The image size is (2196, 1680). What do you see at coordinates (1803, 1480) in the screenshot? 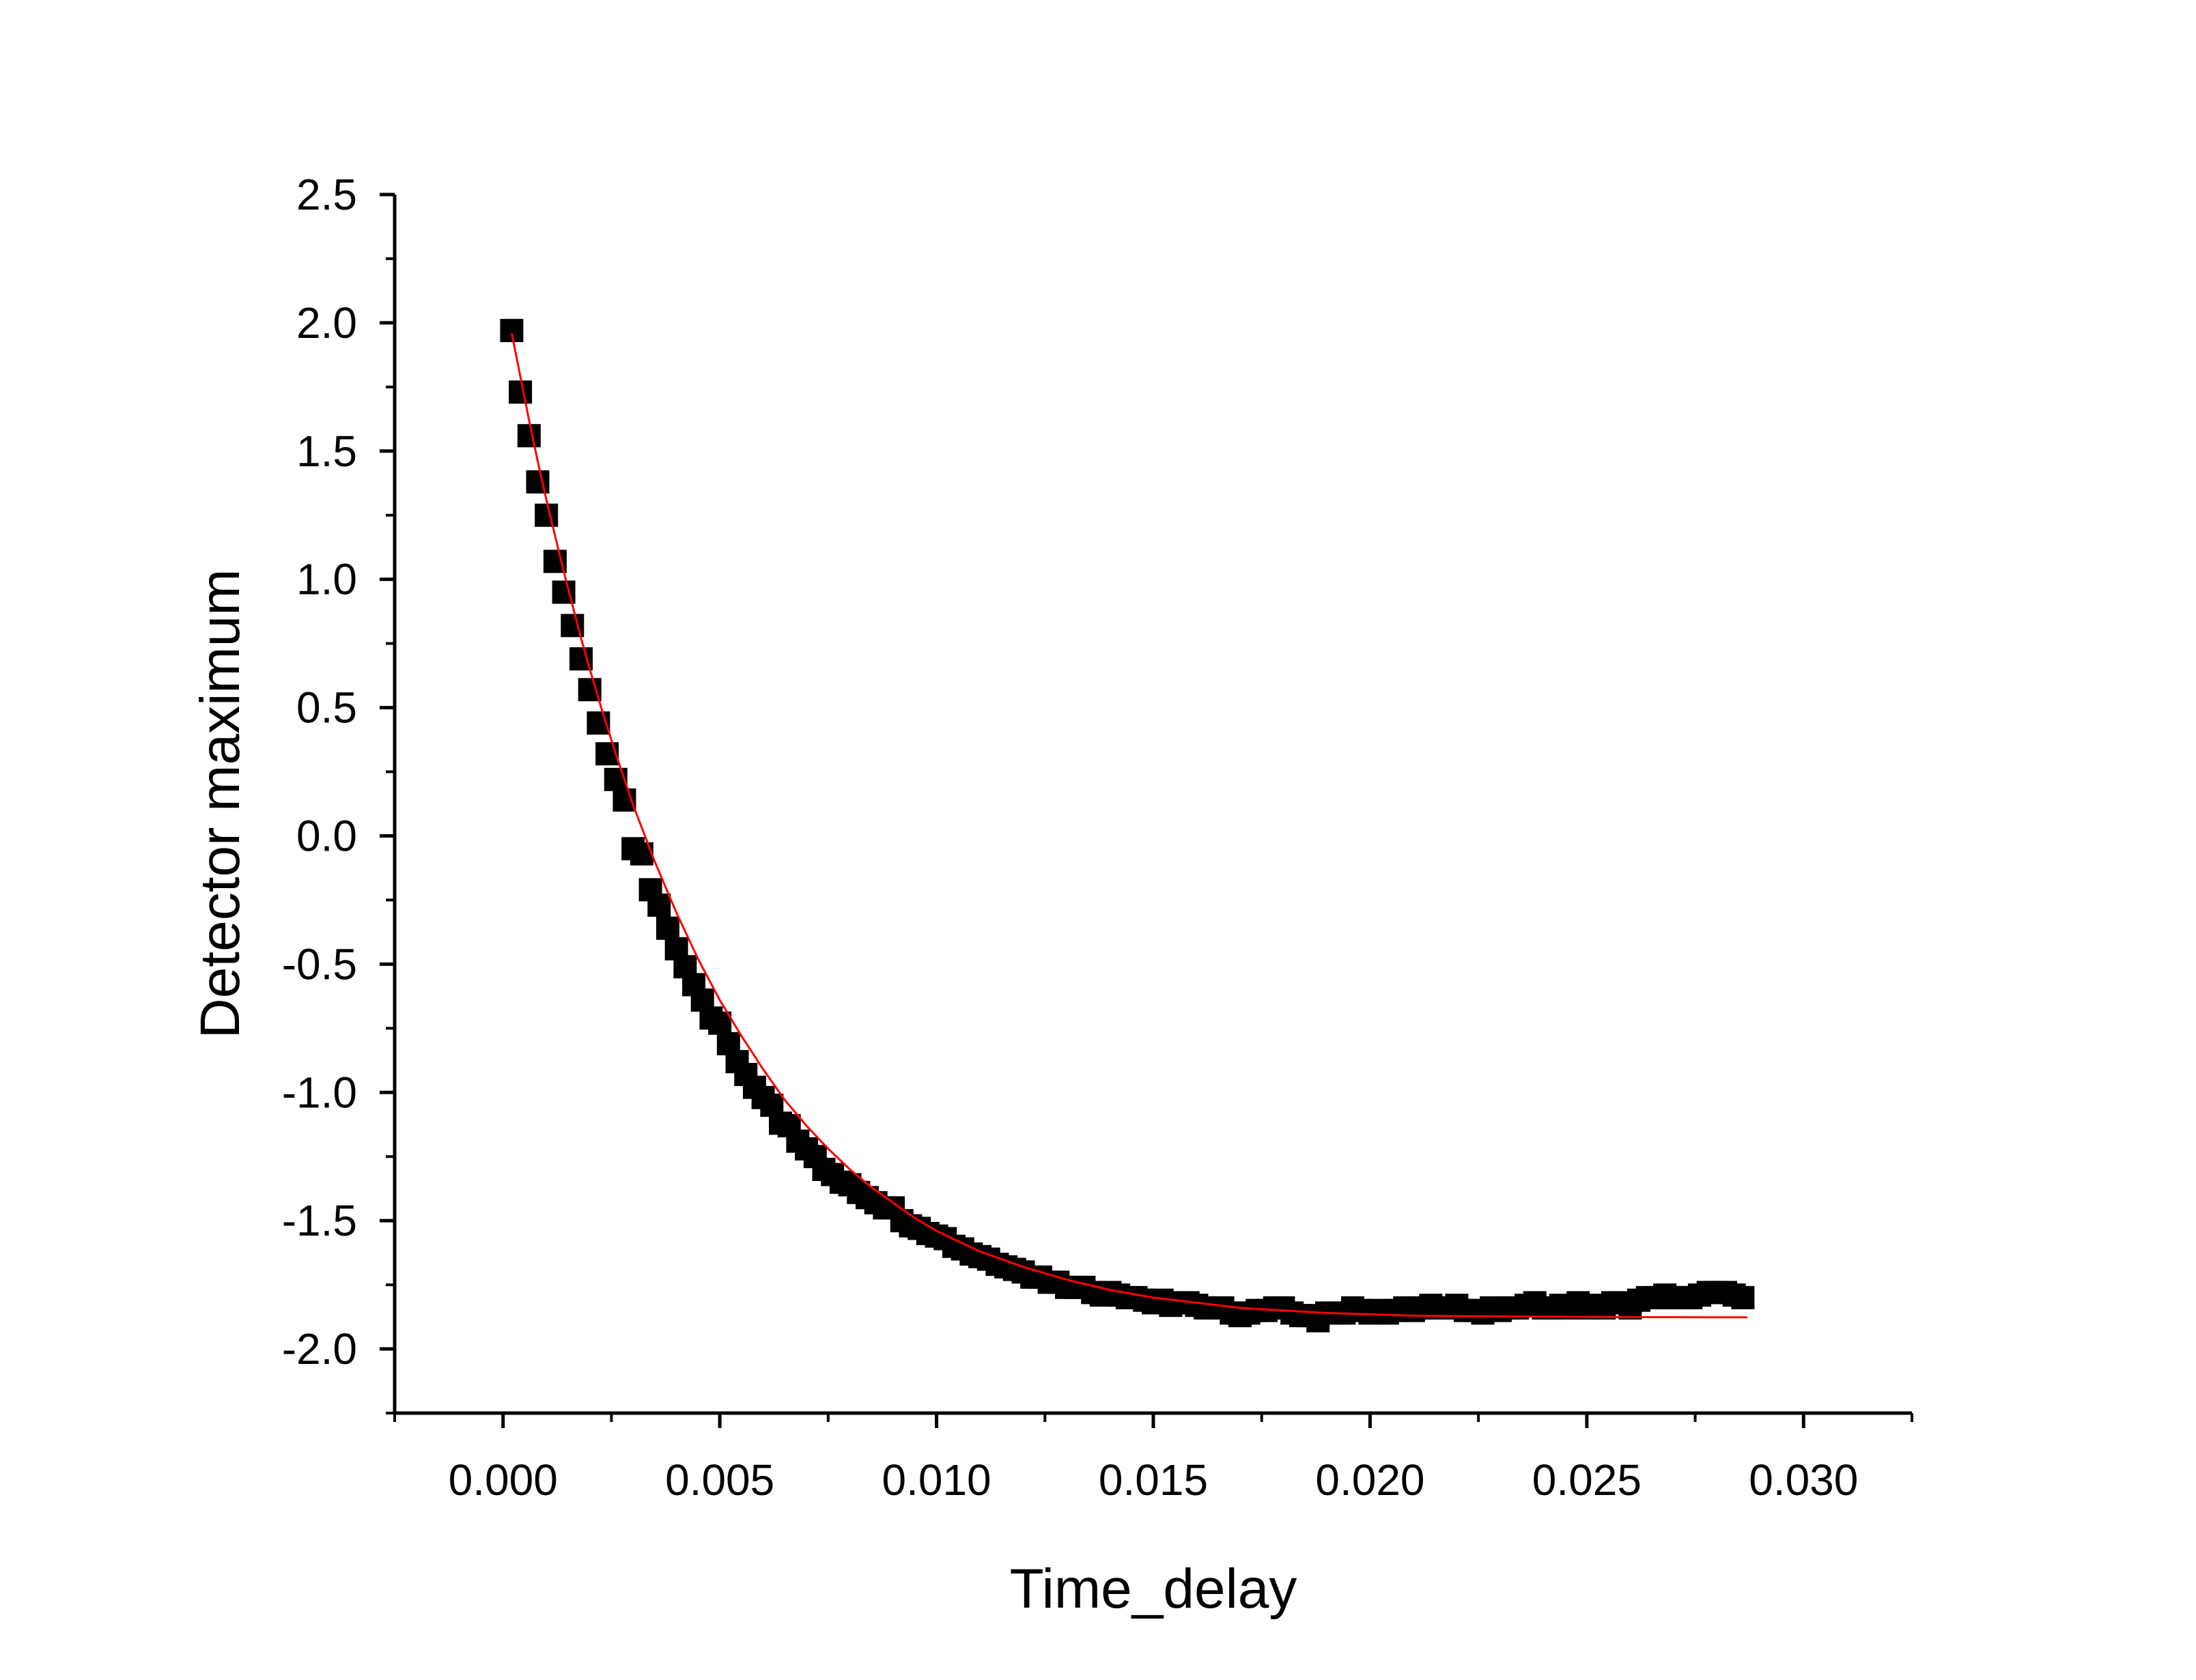
I see `x-tick-label: 0.030` at bounding box center [1803, 1480].